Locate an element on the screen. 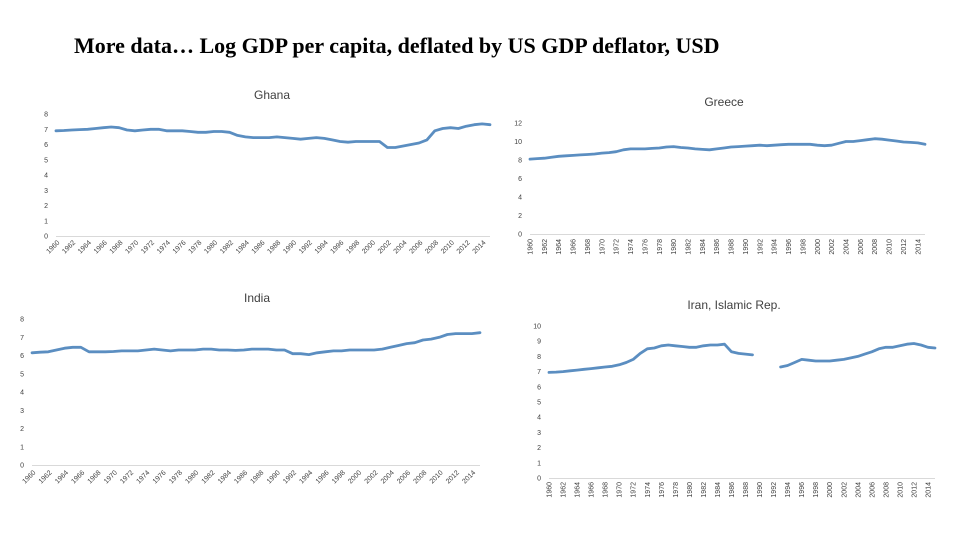 This screenshot has height=540, width=960. greece-x-tick-label: 2000 is located at coordinates (818, 247).